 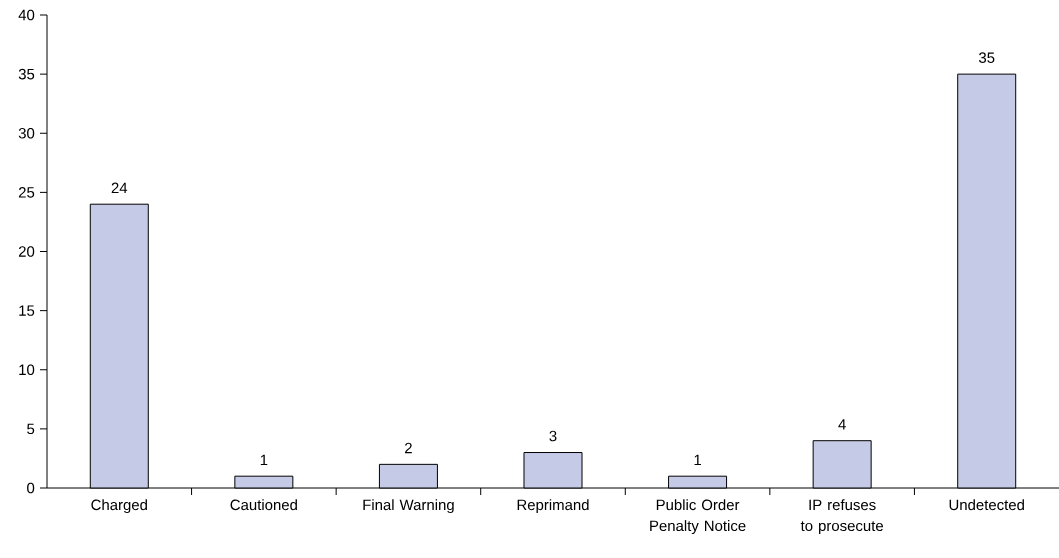 I want to click on x-tick-label: Reprimand, so click(x=553, y=506).